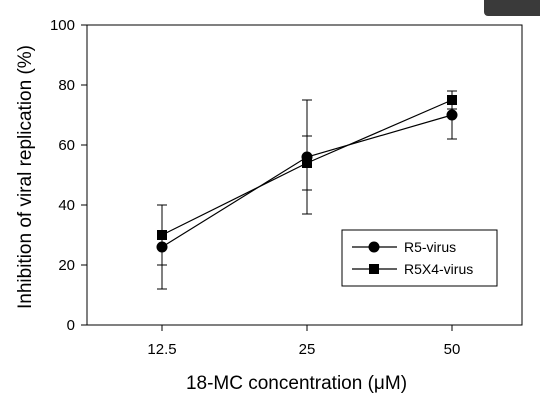 This screenshot has height=402, width=540. Describe the element at coordinates (438, 269) in the screenshot. I see `legend-label-R5X4-virus: R5X4-virus` at that location.